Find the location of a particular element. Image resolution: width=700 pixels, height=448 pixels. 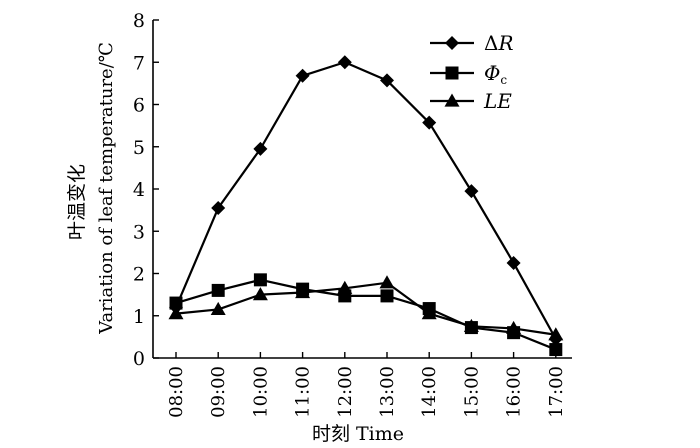

y-axis-label-english: Variation of leaf temperature/℃ is located at coordinates (106, 188).